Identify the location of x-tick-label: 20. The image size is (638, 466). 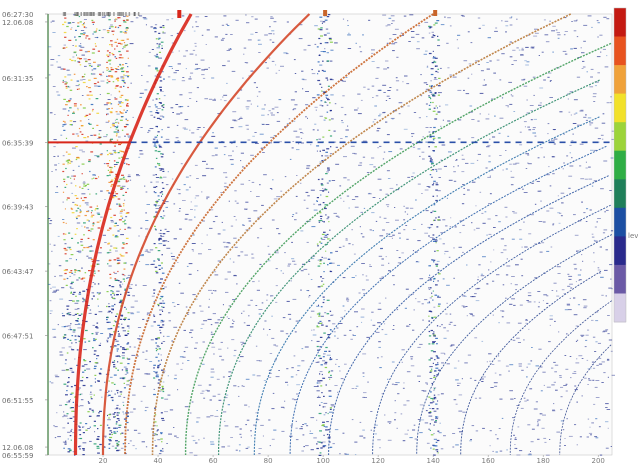
(103, 461).